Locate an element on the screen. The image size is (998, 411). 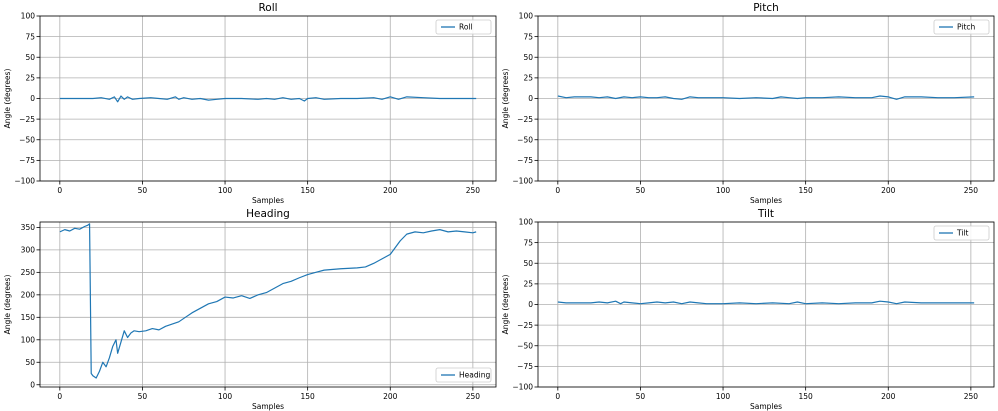
series-roll is located at coordinates (268, 99).